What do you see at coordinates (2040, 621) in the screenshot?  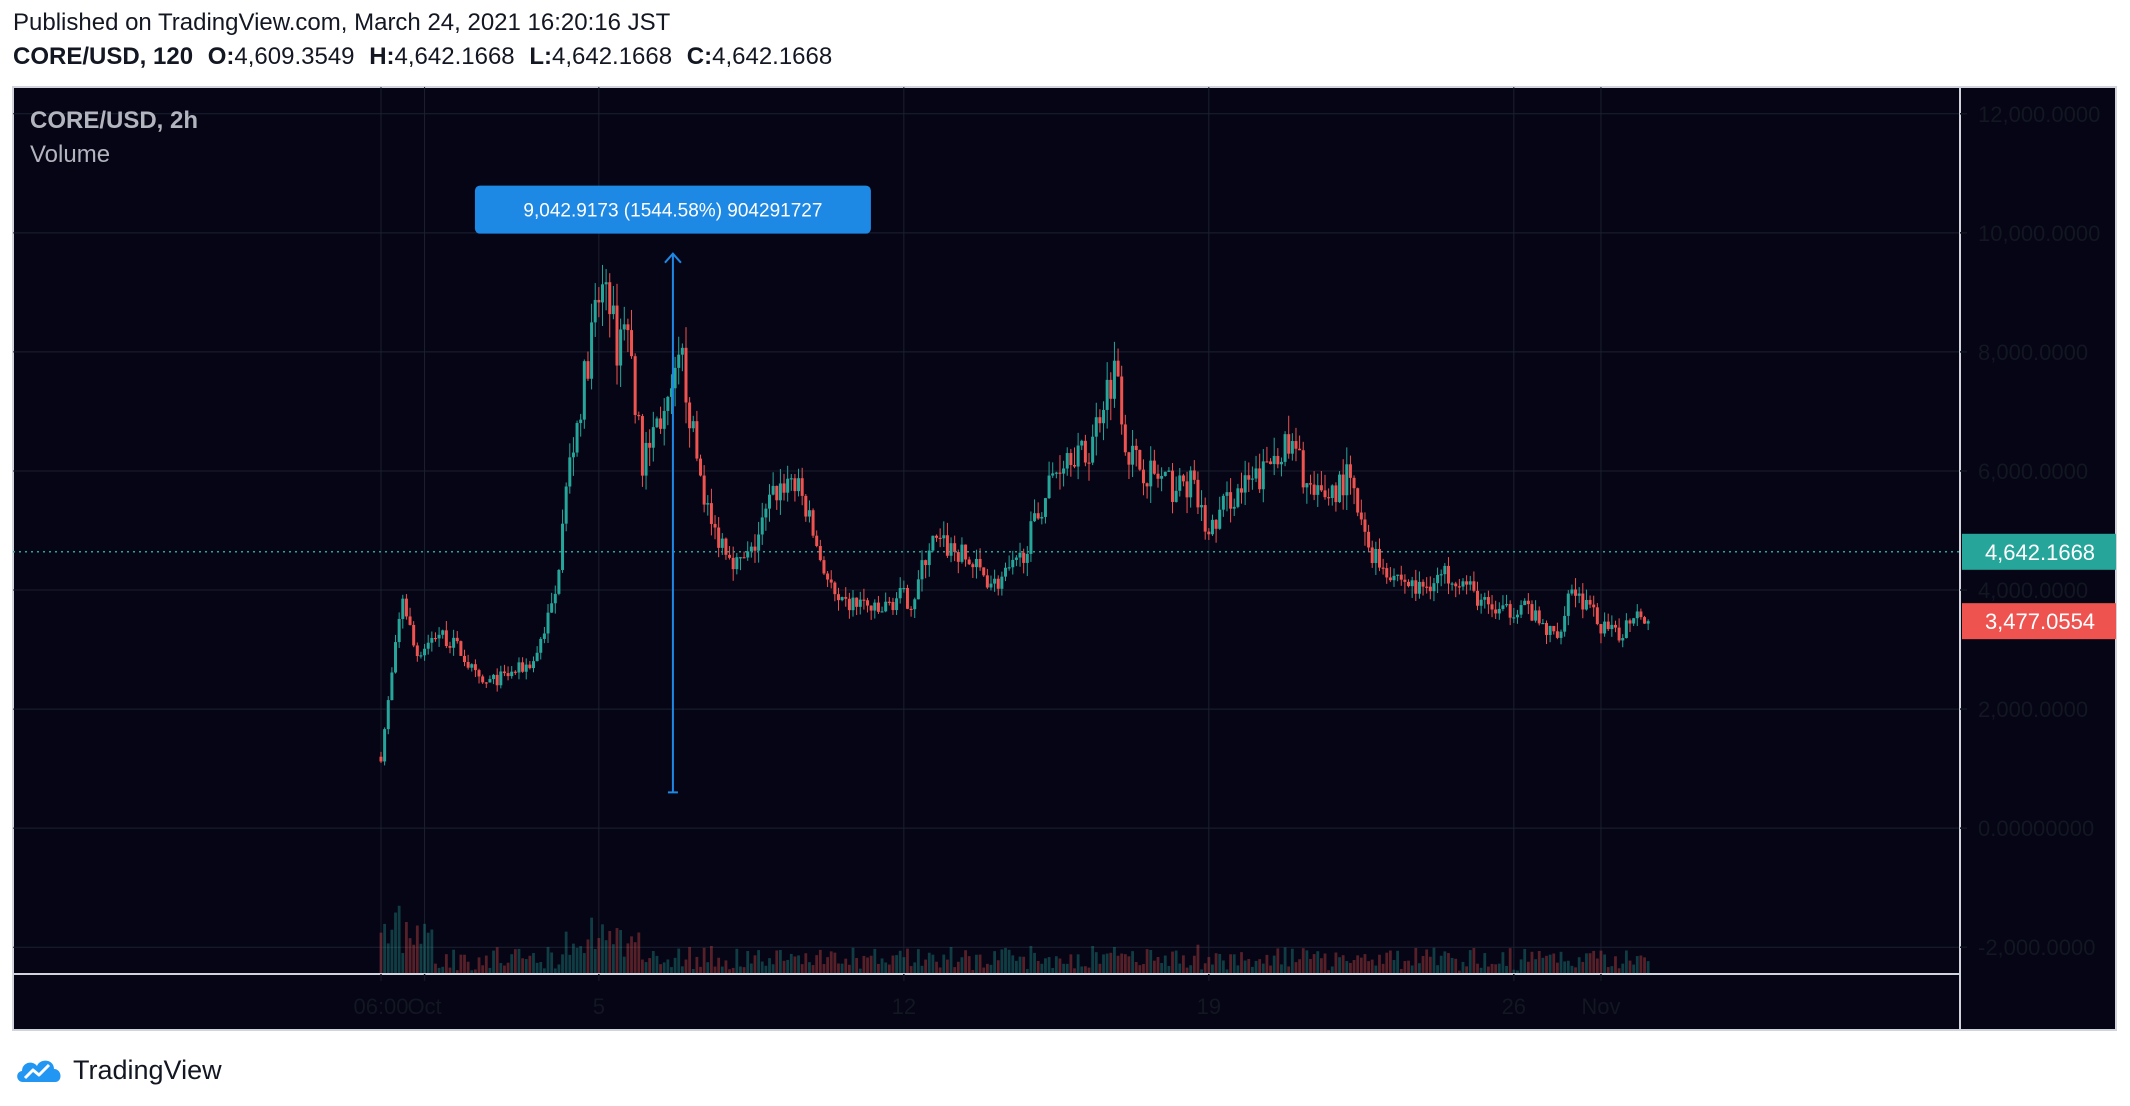 I see `current-price-label: 3,477.0554` at bounding box center [2040, 621].